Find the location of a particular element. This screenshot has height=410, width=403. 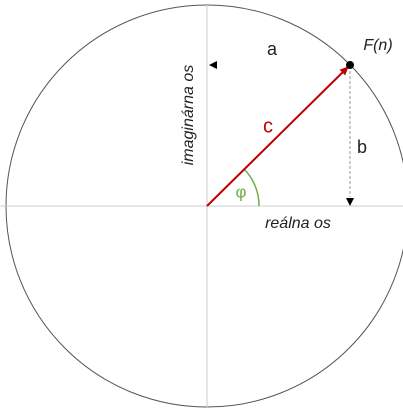

arrowhead-a is located at coordinates (213, 65).